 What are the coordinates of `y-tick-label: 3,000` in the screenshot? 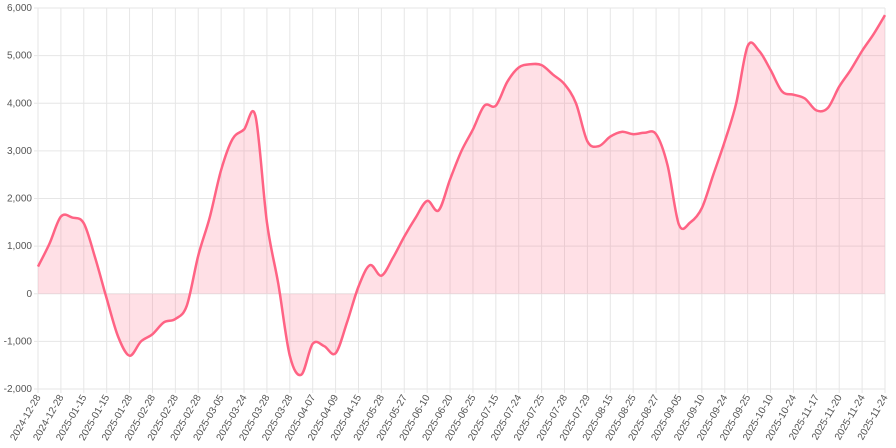 It's located at (19, 151).